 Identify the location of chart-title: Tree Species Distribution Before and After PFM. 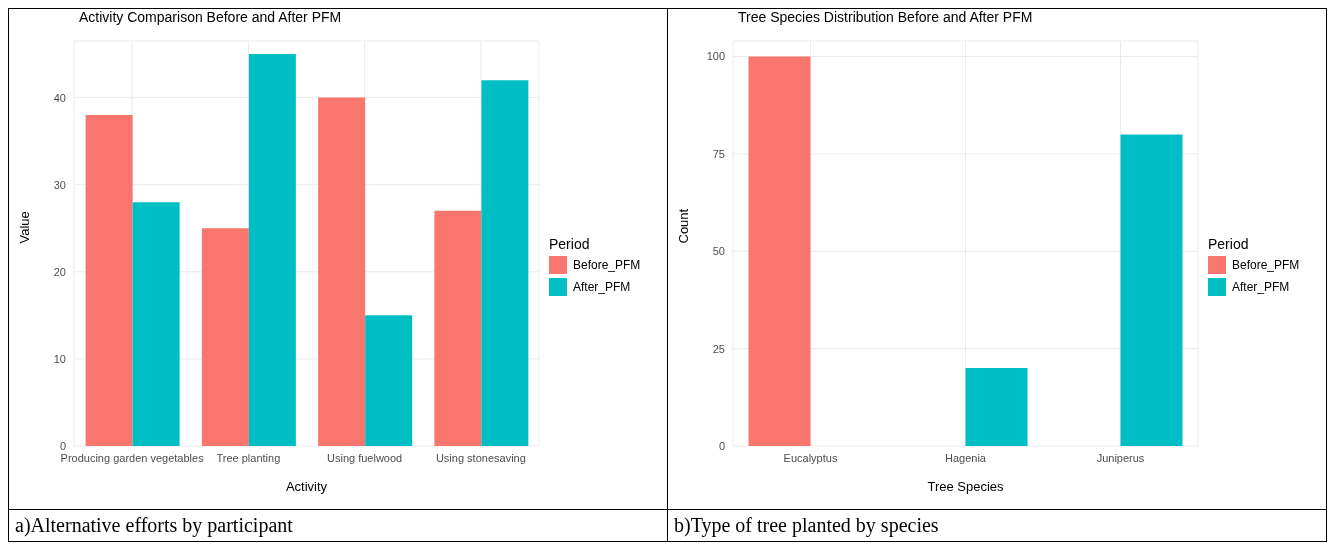
(885, 18).